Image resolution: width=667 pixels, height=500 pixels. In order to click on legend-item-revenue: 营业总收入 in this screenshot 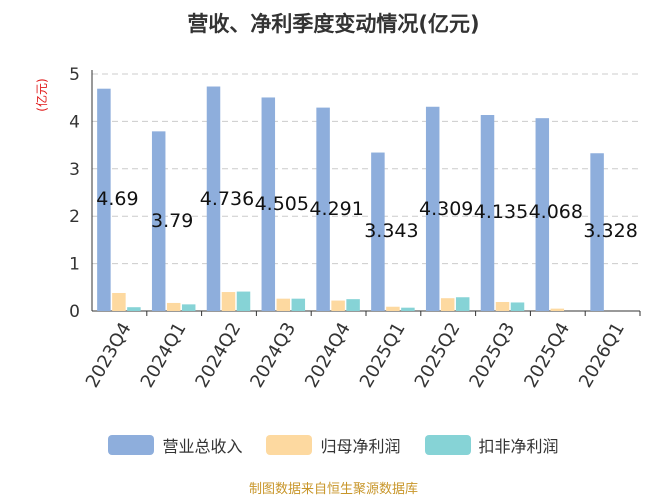, I will do `click(175, 445)`.